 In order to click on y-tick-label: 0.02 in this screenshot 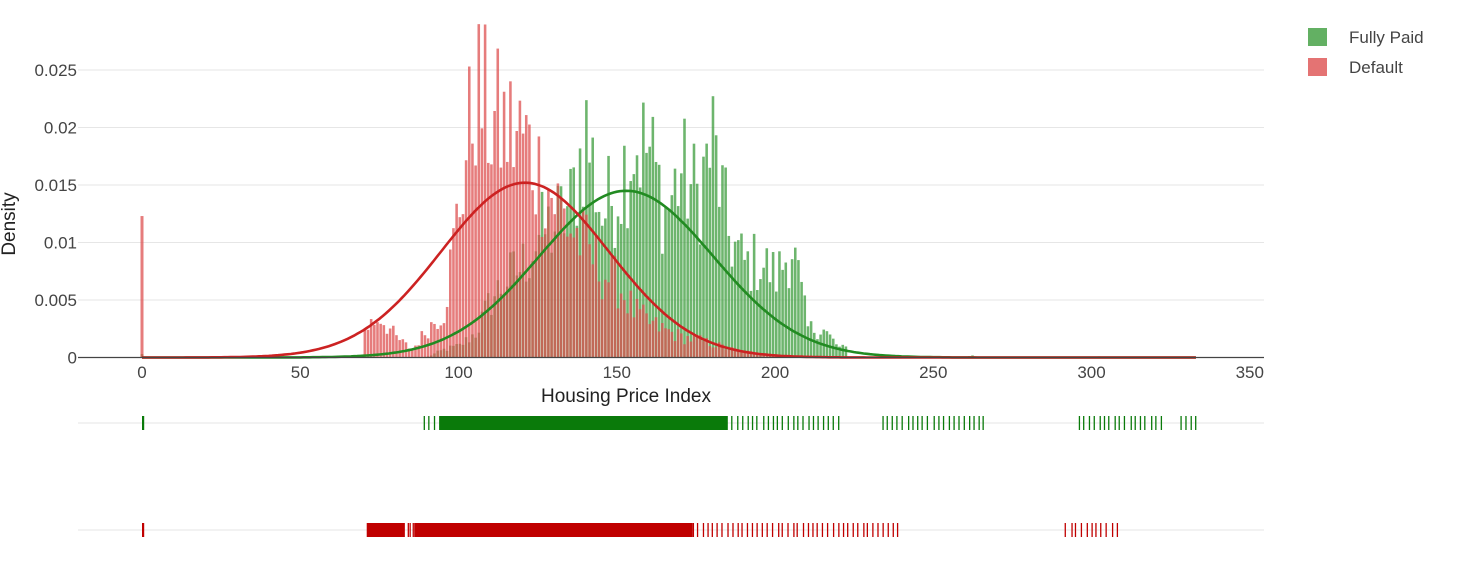, I will do `click(60, 128)`.